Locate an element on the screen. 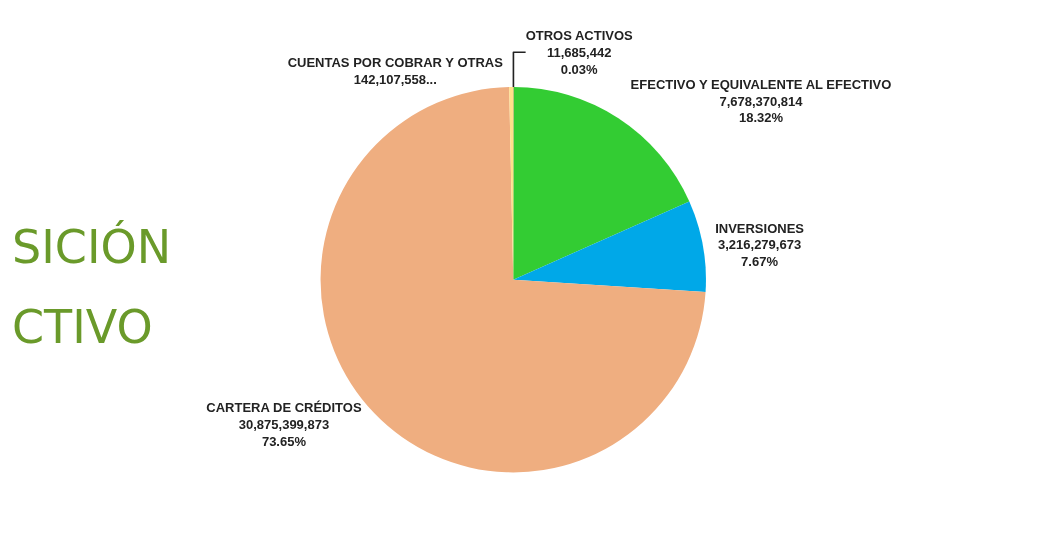  data-label: 3,216,279,673 7.67% is located at coordinates (759, 253).